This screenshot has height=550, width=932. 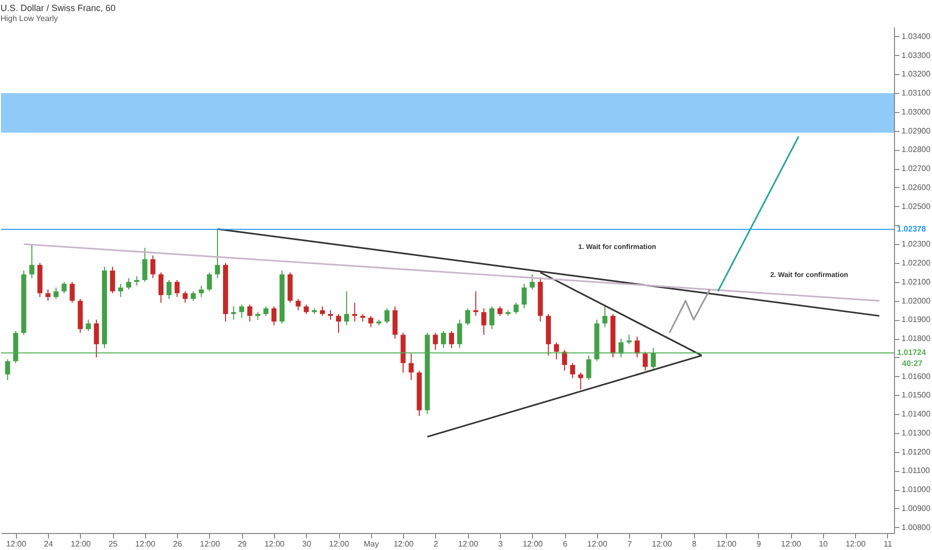 I want to click on x-tick-label: 26, so click(x=178, y=544).